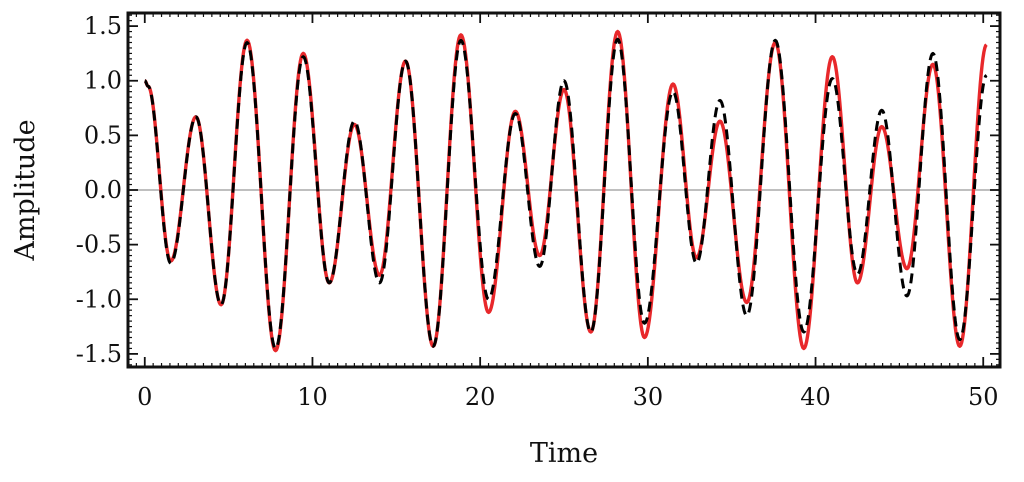  Describe the element at coordinates (983, 397) in the screenshot. I see `x-tick-label: 50` at that location.